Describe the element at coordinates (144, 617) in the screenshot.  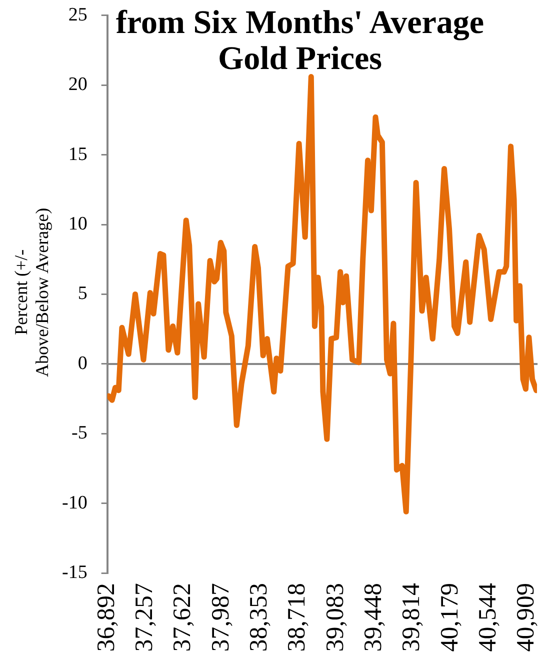
I see `x-tick-label: 37,257` at that location.